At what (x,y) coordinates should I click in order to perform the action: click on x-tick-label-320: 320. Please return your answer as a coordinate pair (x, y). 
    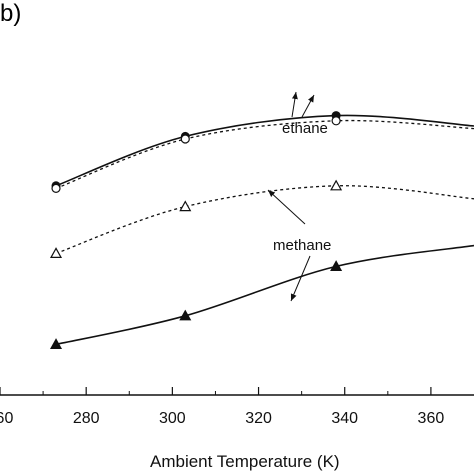
    Looking at the image, I should click on (258, 418).